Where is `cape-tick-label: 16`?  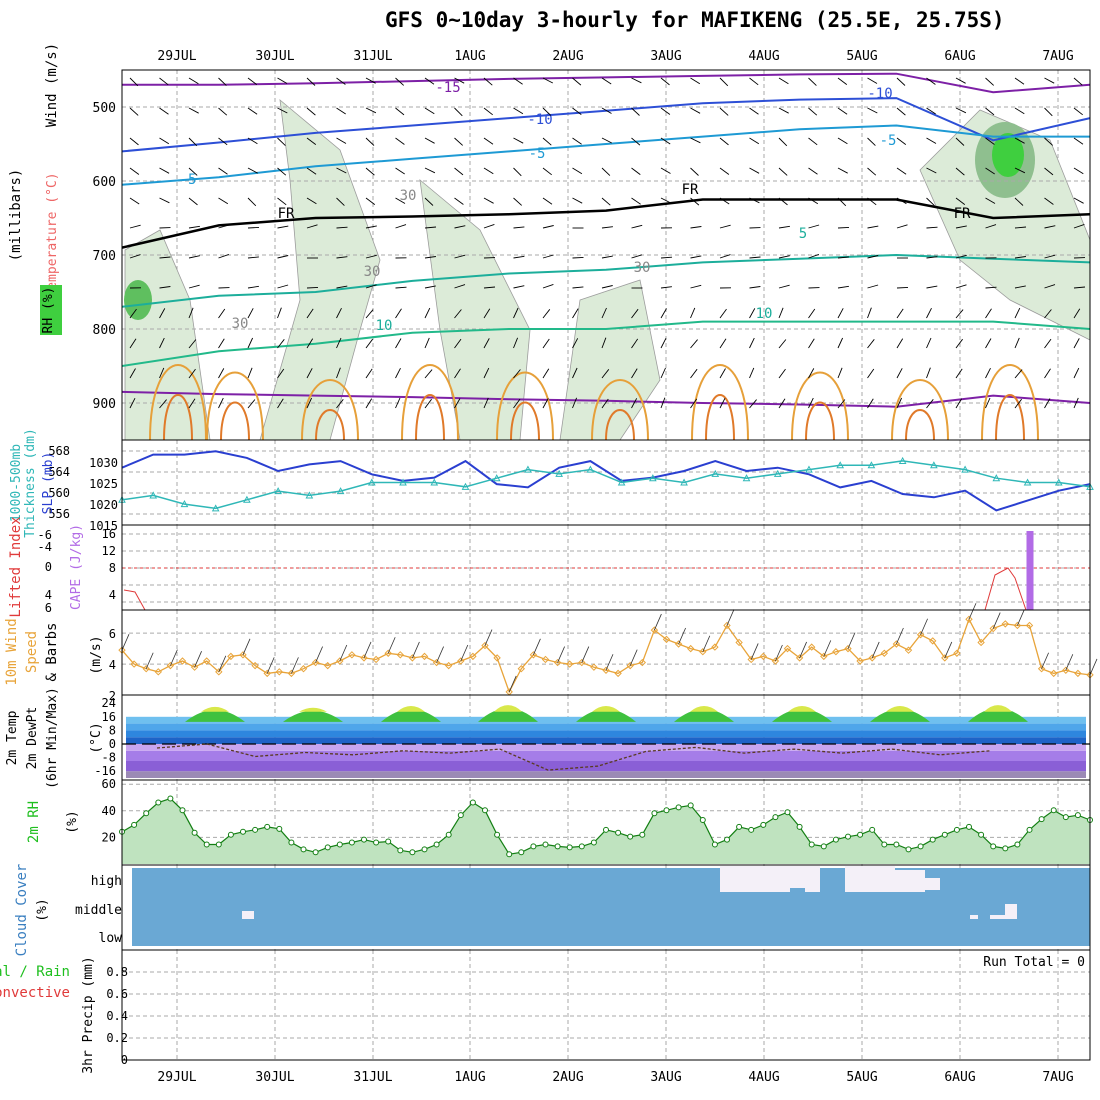
cape-tick-label: 16 is located at coordinates (109, 534).